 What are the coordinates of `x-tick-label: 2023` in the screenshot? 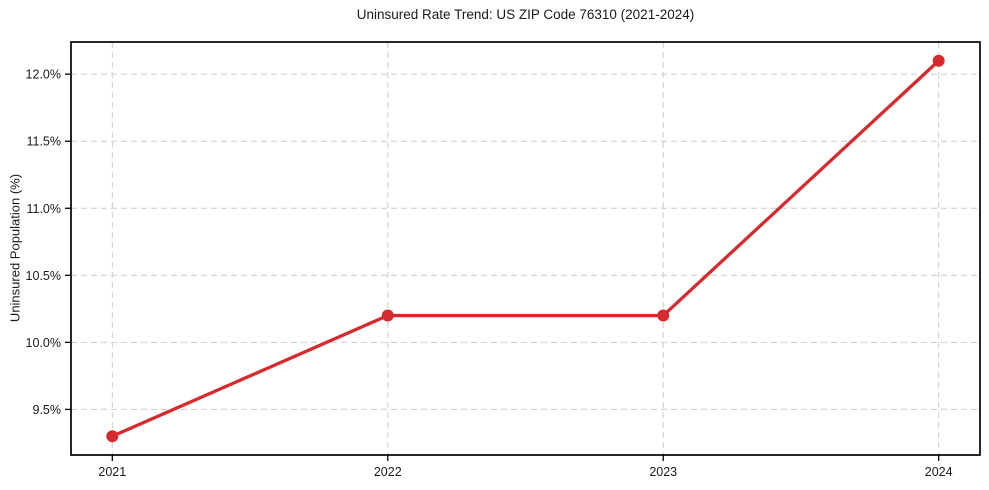 It's located at (663, 472).